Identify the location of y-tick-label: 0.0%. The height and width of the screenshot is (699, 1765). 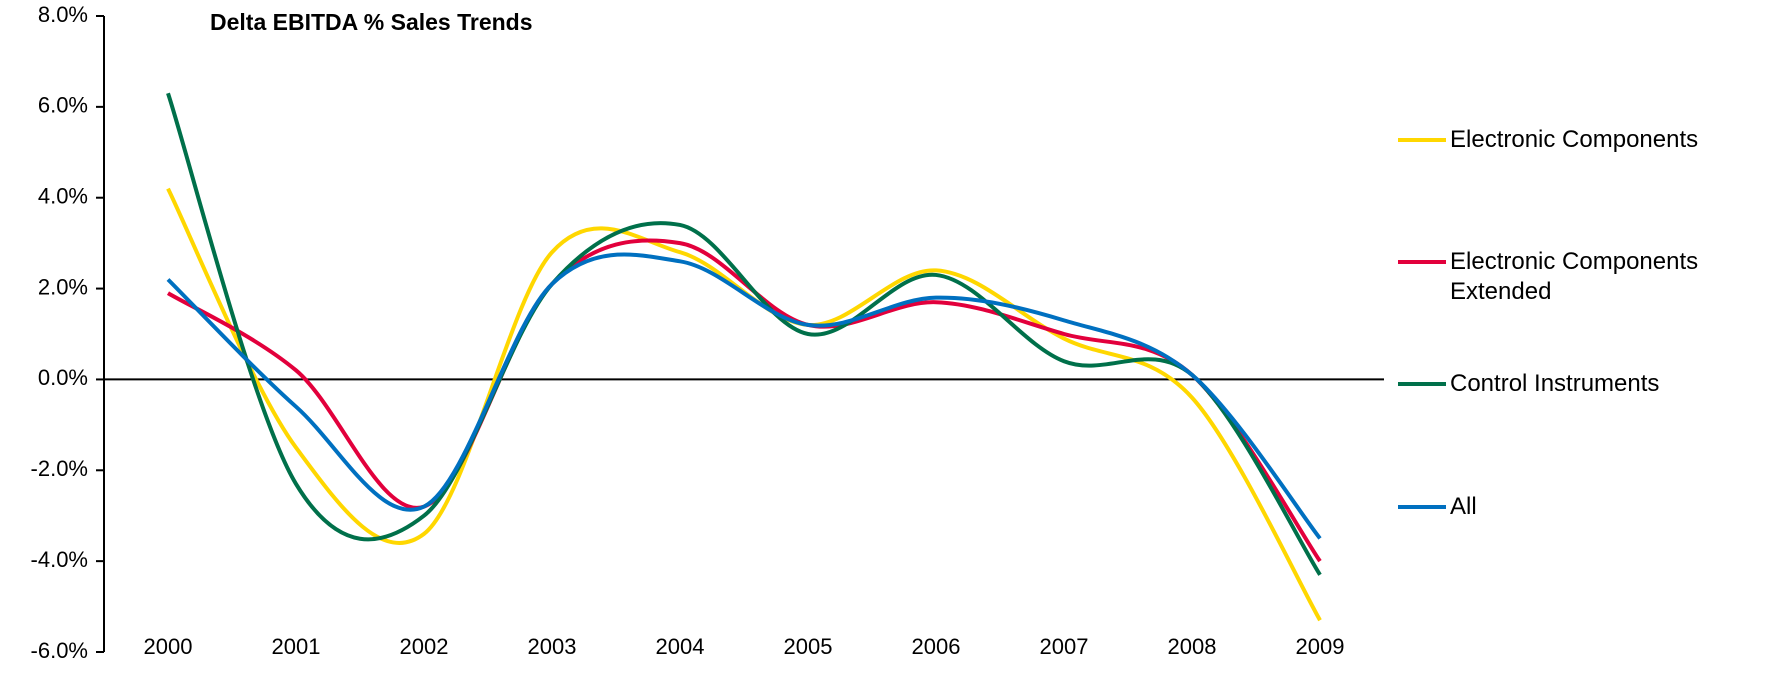
(63, 377).